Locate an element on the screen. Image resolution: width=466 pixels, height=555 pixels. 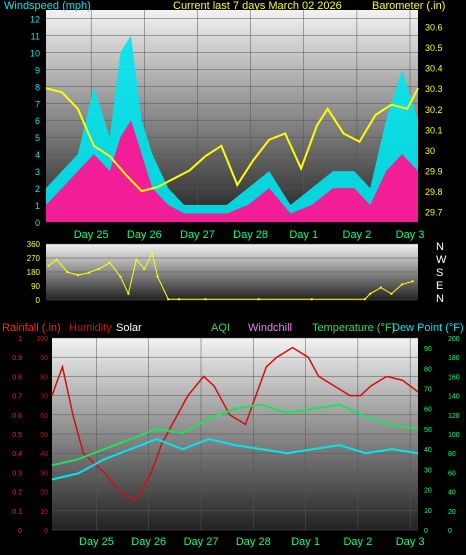
rainfall-y-tick: 0.2 is located at coordinates (17, 493).